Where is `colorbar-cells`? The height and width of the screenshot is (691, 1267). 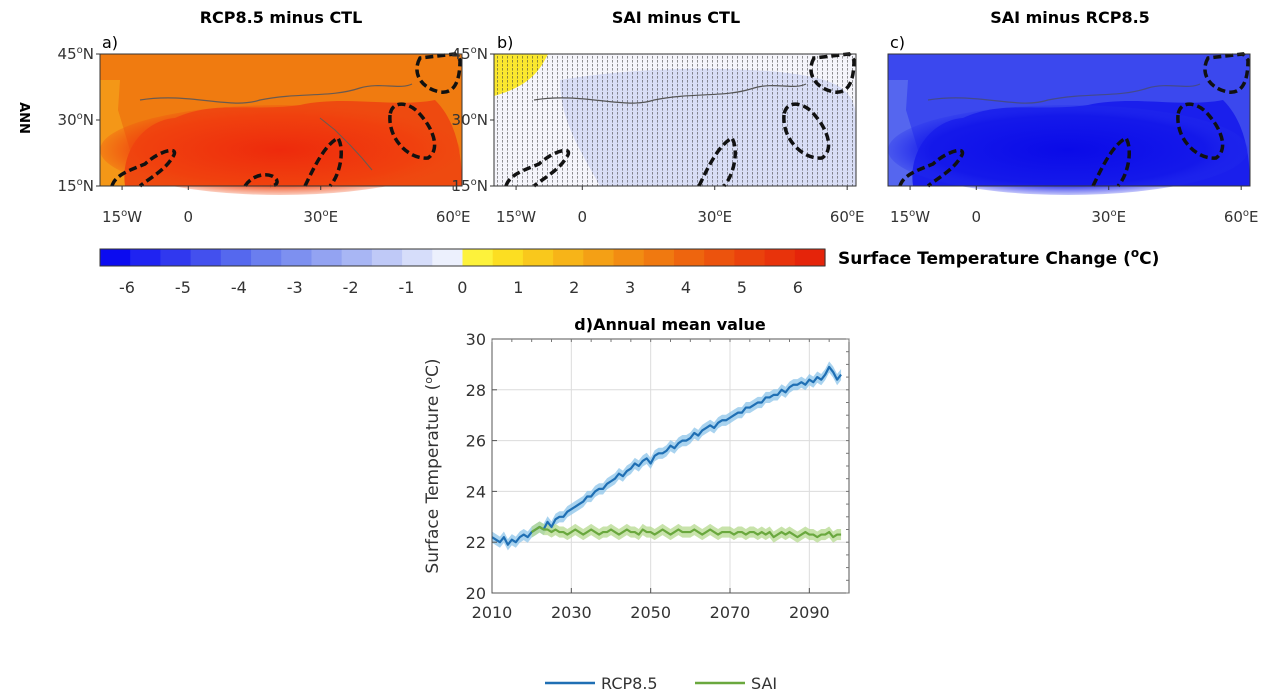
colorbar-cells is located at coordinates (463, 257).